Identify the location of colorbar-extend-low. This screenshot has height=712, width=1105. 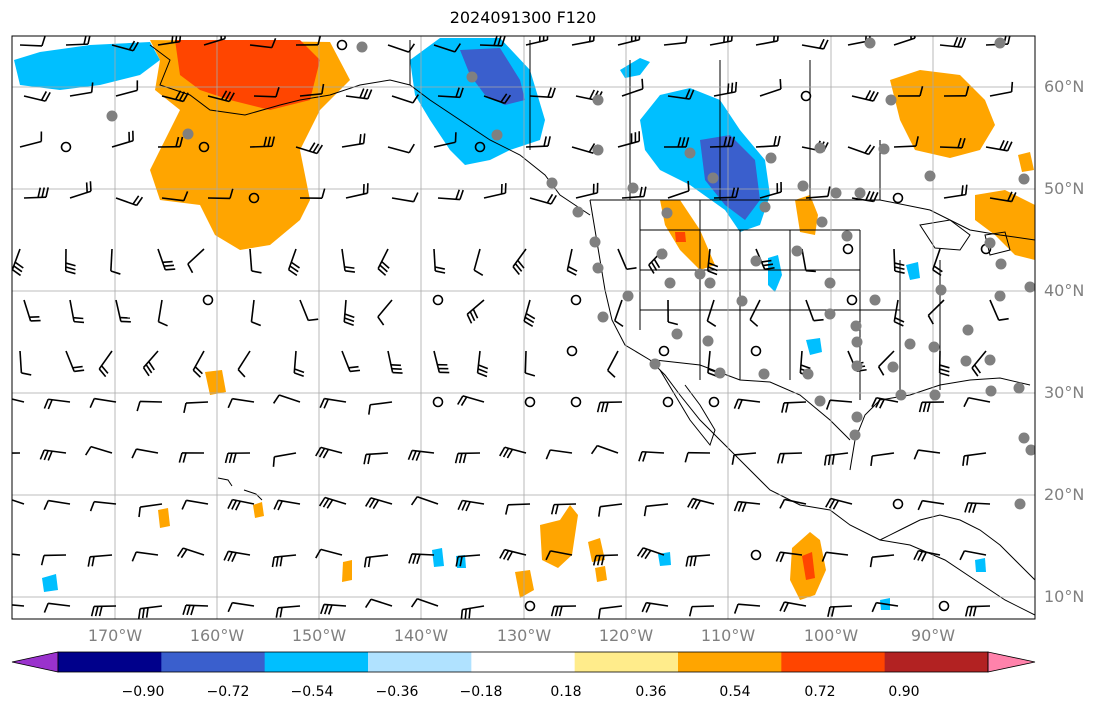
(35, 662).